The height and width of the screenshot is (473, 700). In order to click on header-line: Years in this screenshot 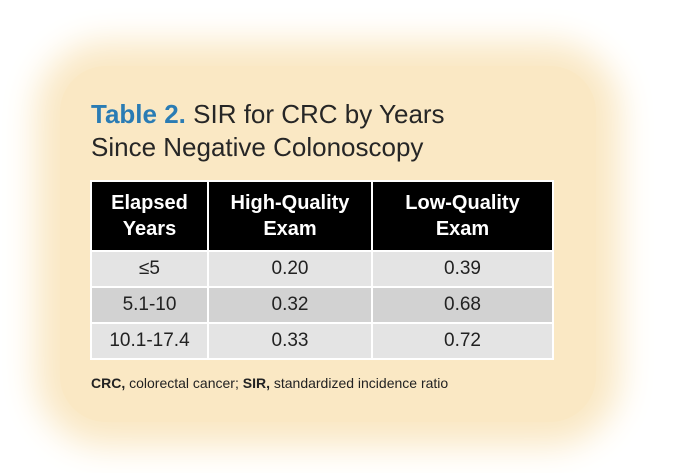, I will do `click(149, 229)`.